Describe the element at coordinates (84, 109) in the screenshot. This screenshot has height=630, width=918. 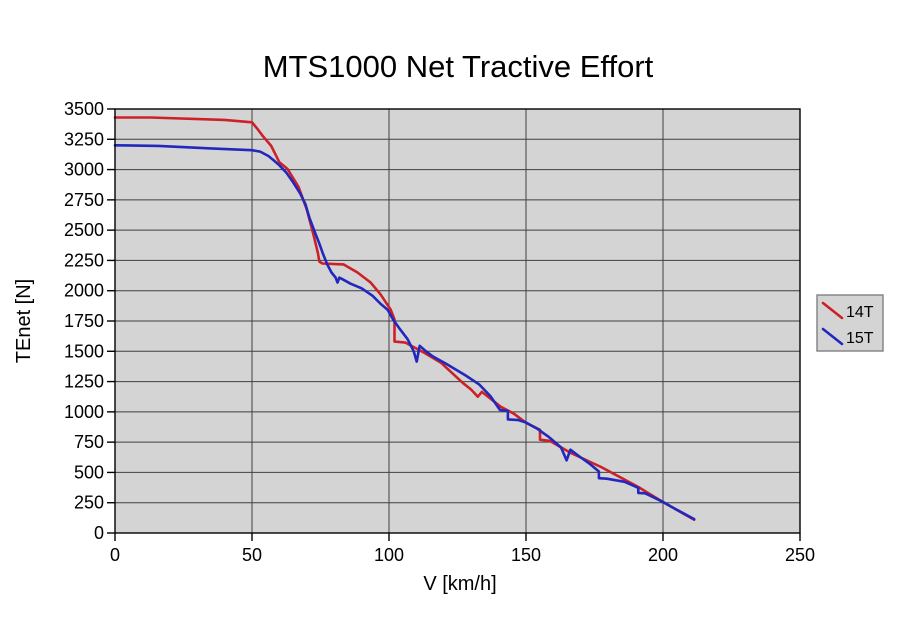
I see `y-tick-label: 3500` at that location.